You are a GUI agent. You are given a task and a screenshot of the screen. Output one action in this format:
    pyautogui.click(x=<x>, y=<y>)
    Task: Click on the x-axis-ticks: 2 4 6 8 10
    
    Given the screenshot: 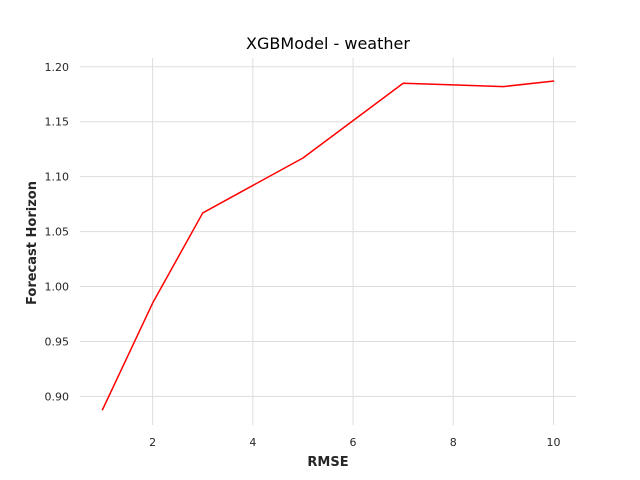 What is the action you would take?
    pyautogui.click(x=354, y=442)
    